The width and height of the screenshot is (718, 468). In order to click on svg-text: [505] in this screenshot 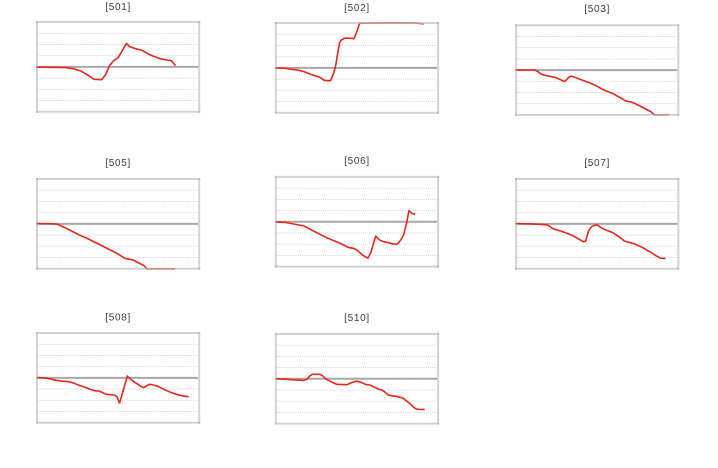, I will do `click(118, 163)`.